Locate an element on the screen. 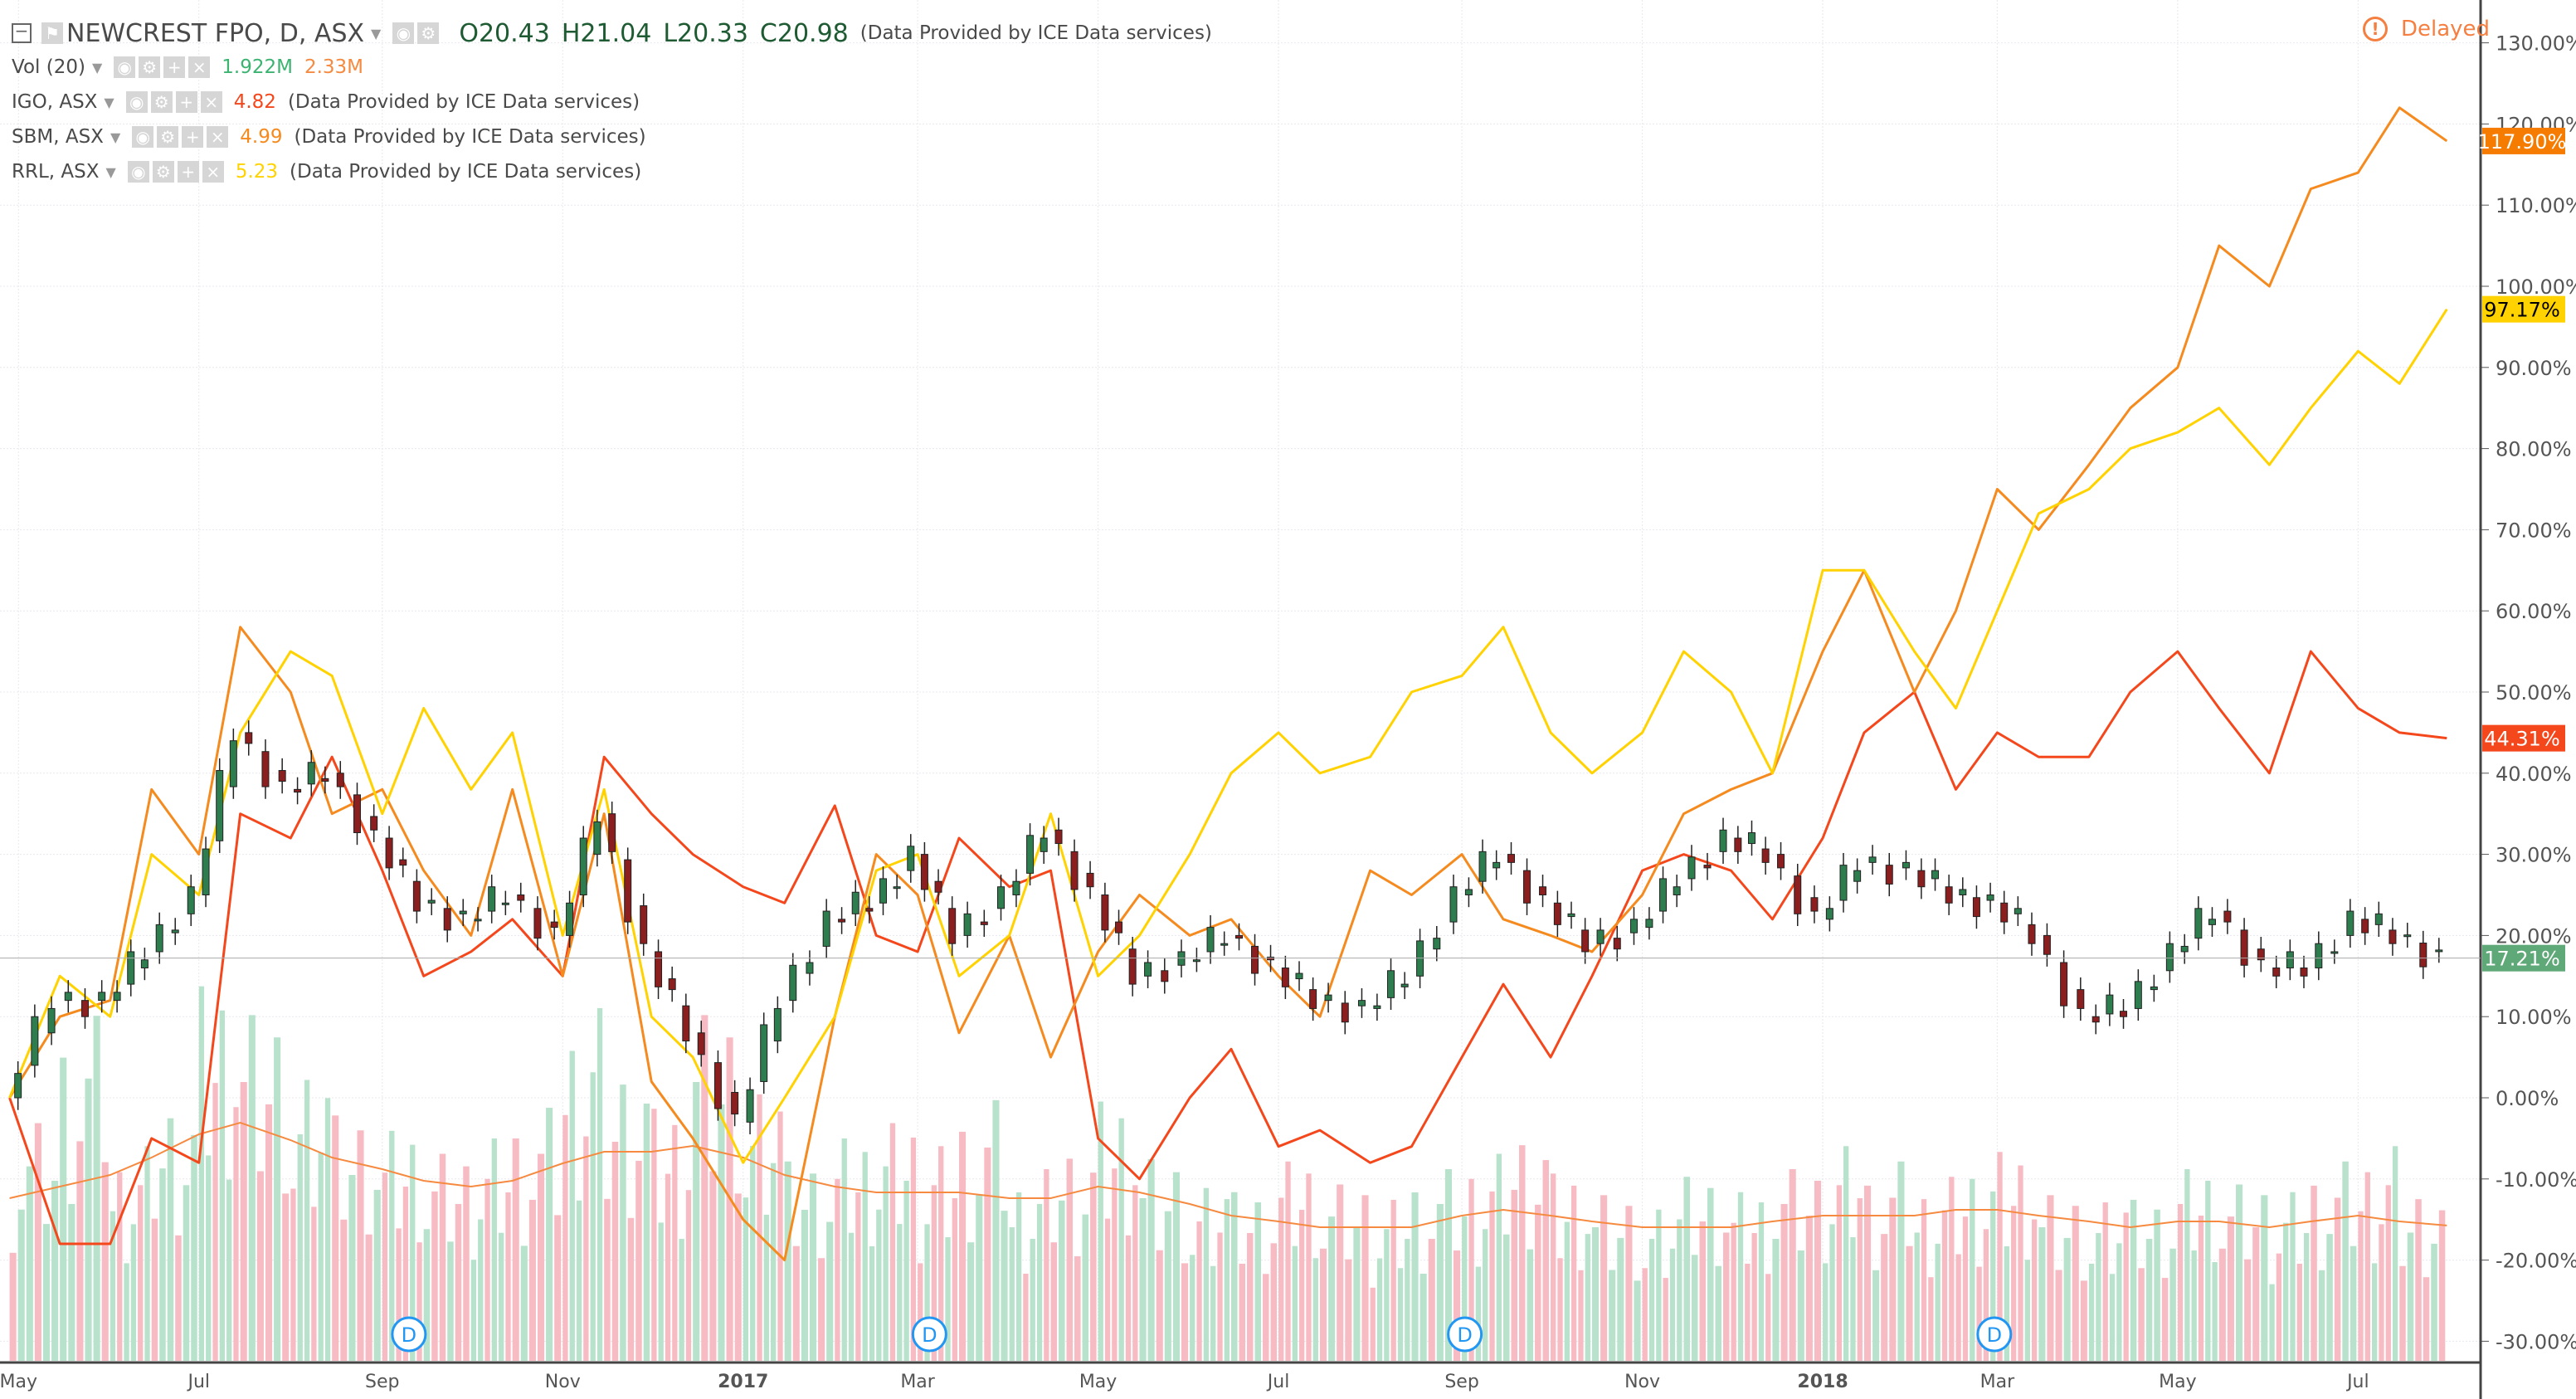 The height and width of the screenshot is (1399, 2576). last-value-label: 44.31% is located at coordinates (2522, 739).